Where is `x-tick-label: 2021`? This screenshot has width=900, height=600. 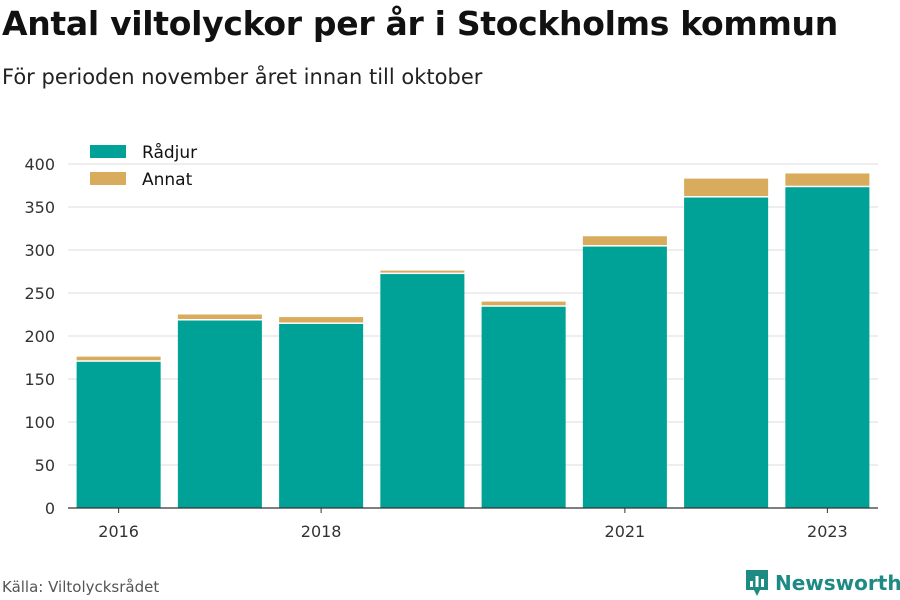 x-tick-label: 2021 is located at coordinates (625, 531).